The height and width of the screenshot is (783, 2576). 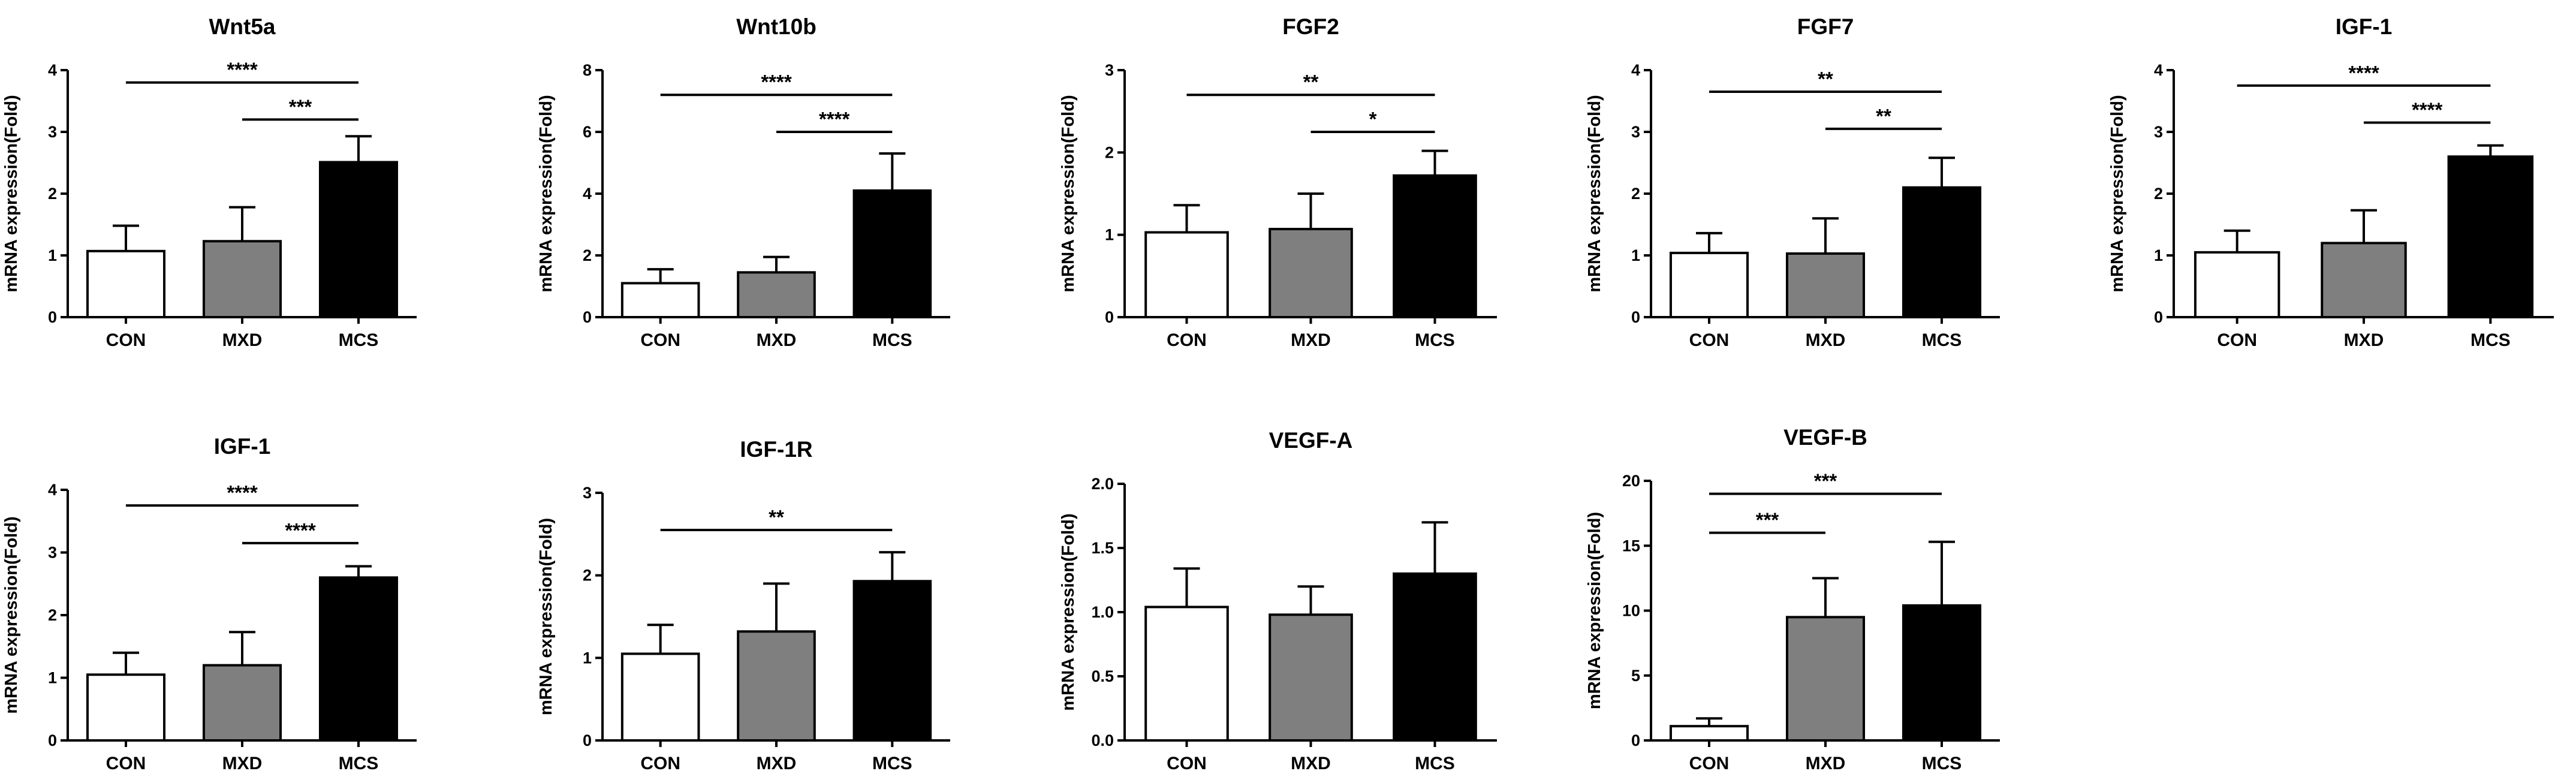 I want to click on y-tick-label: 1.0, so click(x=1102, y=612).